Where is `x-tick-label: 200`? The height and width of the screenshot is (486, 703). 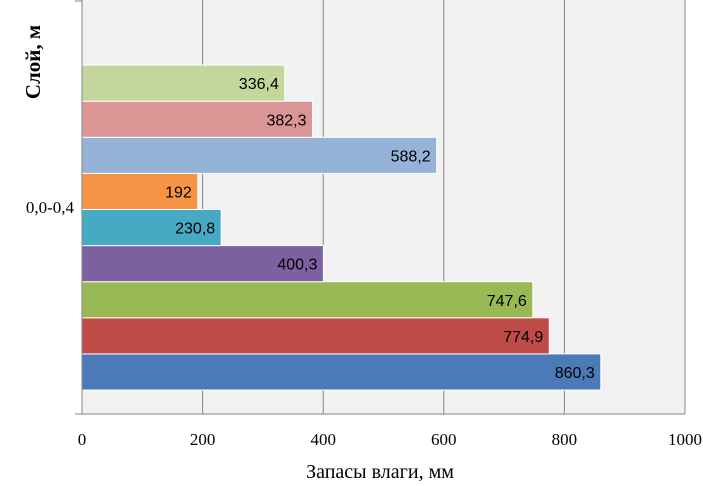
x-tick-label: 200 is located at coordinates (203, 439).